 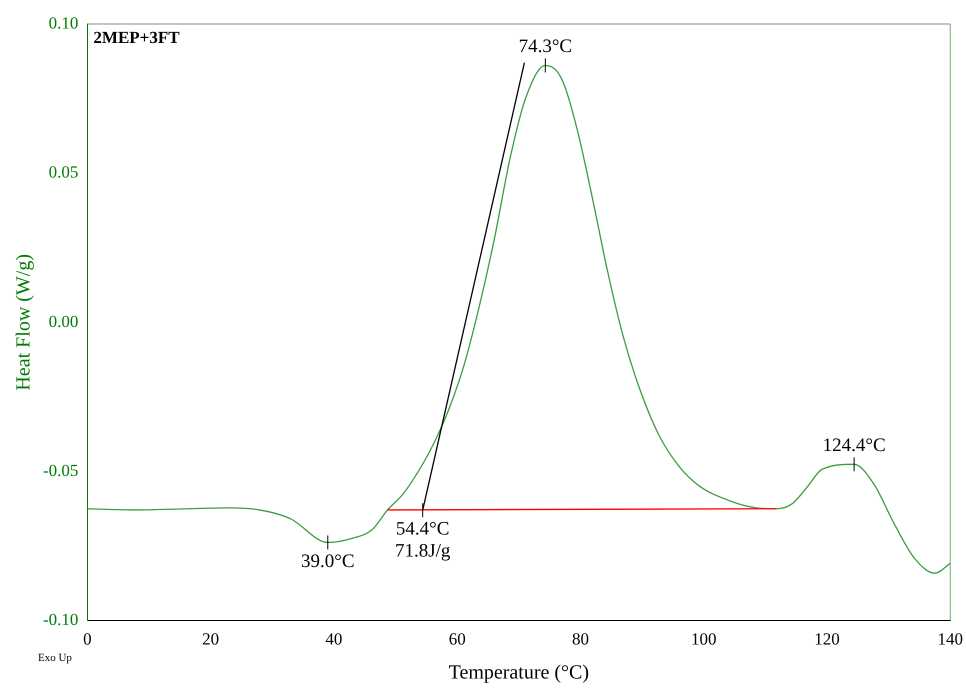 What do you see at coordinates (333, 638) in the screenshot?
I see `x-tick-label: 40` at bounding box center [333, 638].